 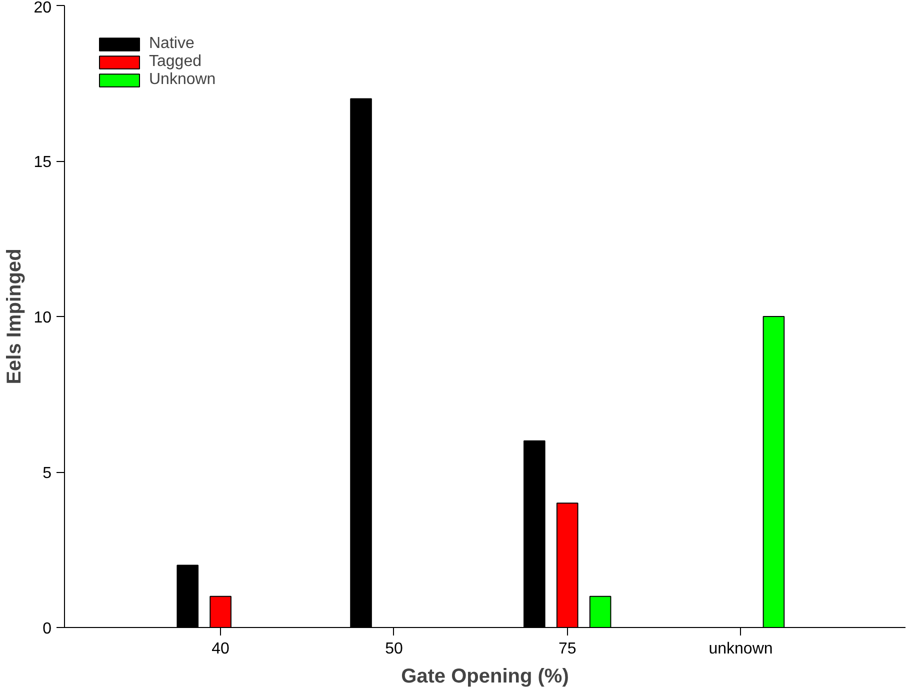 I want to click on y-tick-label: 5, so click(x=47, y=473).